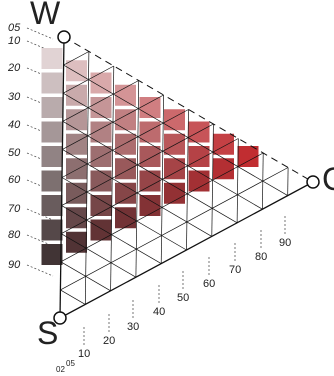 Image resolution: width=334 pixels, height=376 pixels. Describe the element at coordinates (70, 363) in the screenshot. I see `bottom-label-05: 05` at that location.